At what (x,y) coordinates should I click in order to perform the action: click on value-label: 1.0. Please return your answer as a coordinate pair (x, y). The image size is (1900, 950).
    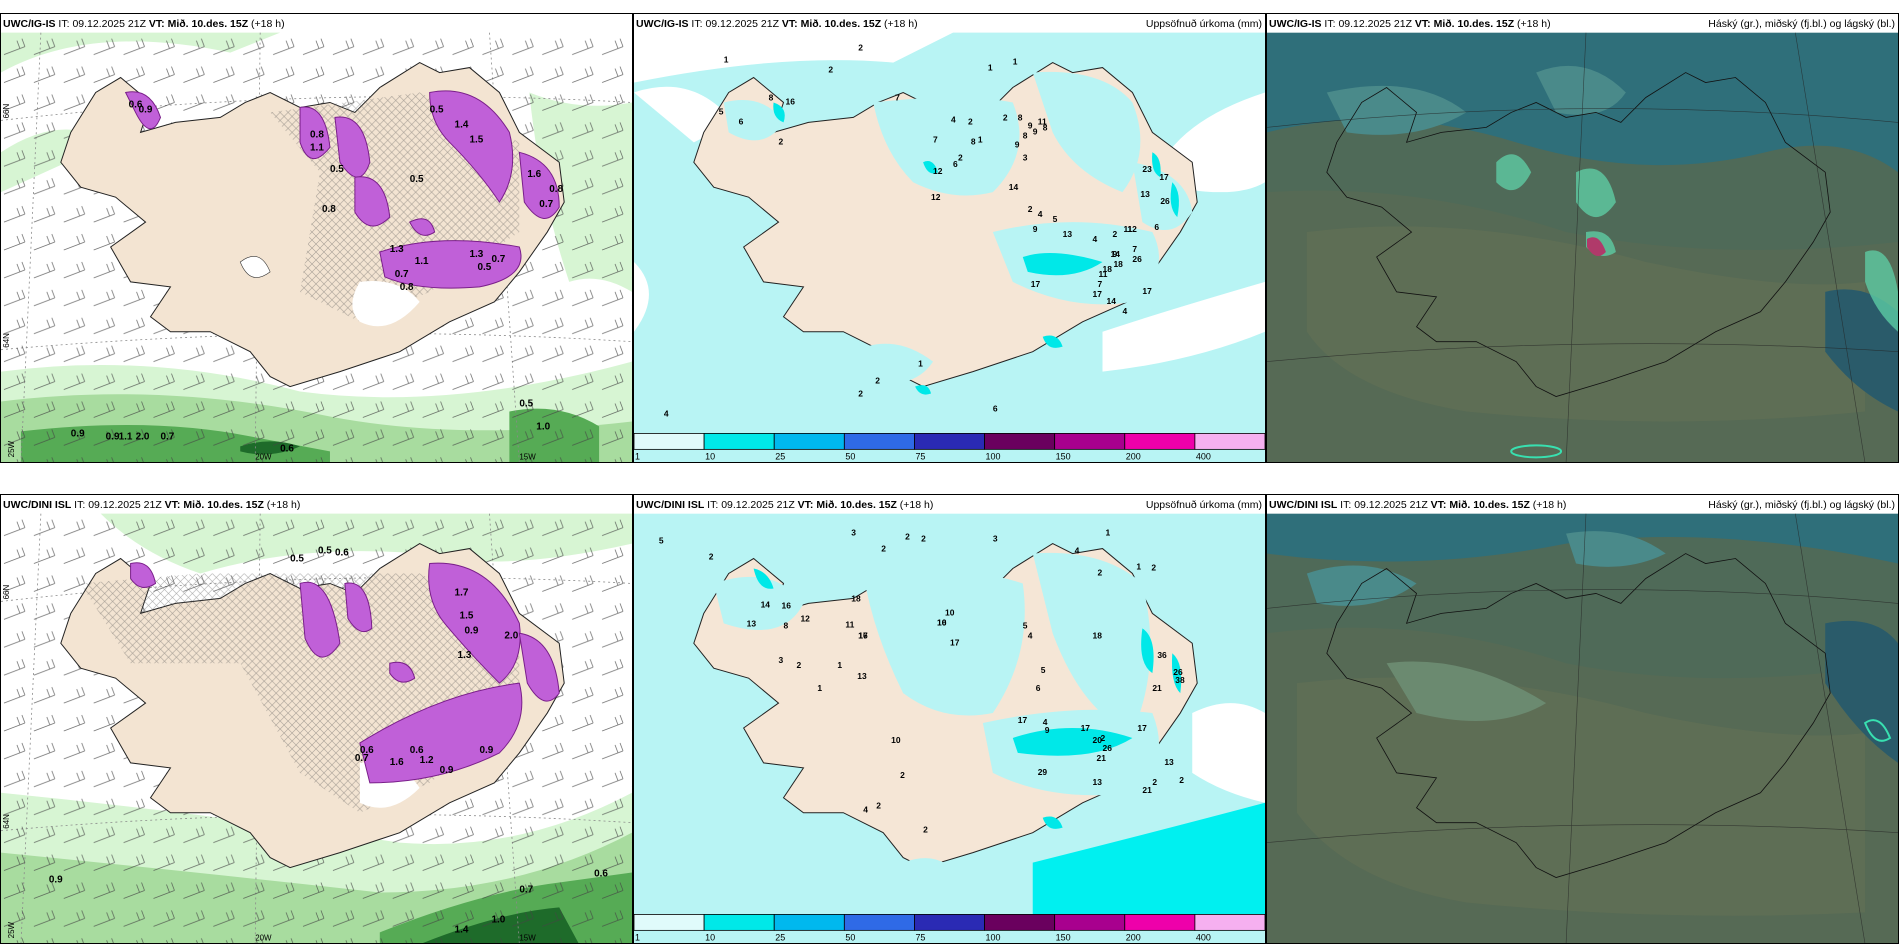
    Looking at the image, I should click on (543, 426).